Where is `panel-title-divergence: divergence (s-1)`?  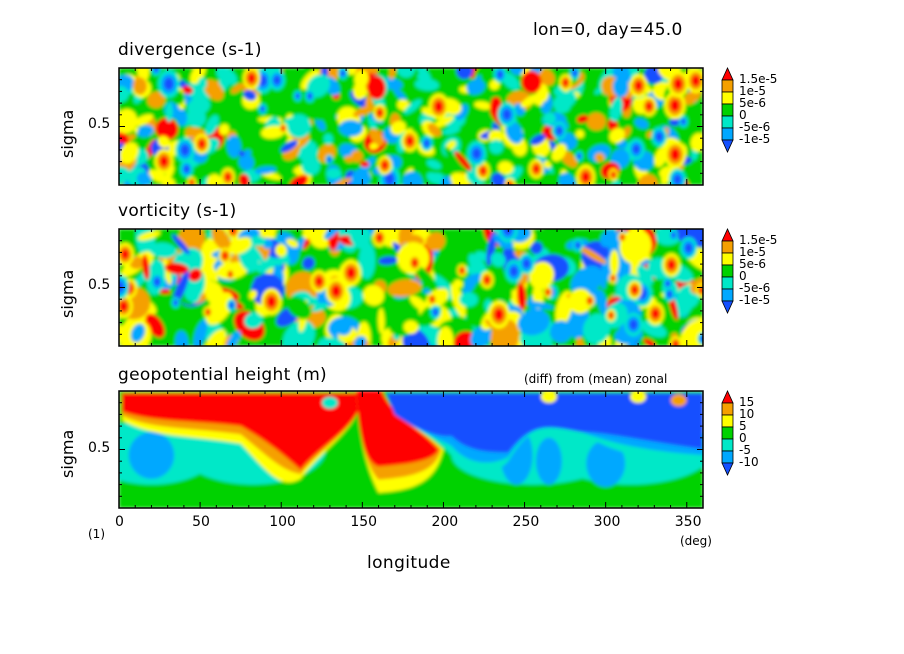 panel-title-divergence: divergence (s-1) is located at coordinates (190, 50).